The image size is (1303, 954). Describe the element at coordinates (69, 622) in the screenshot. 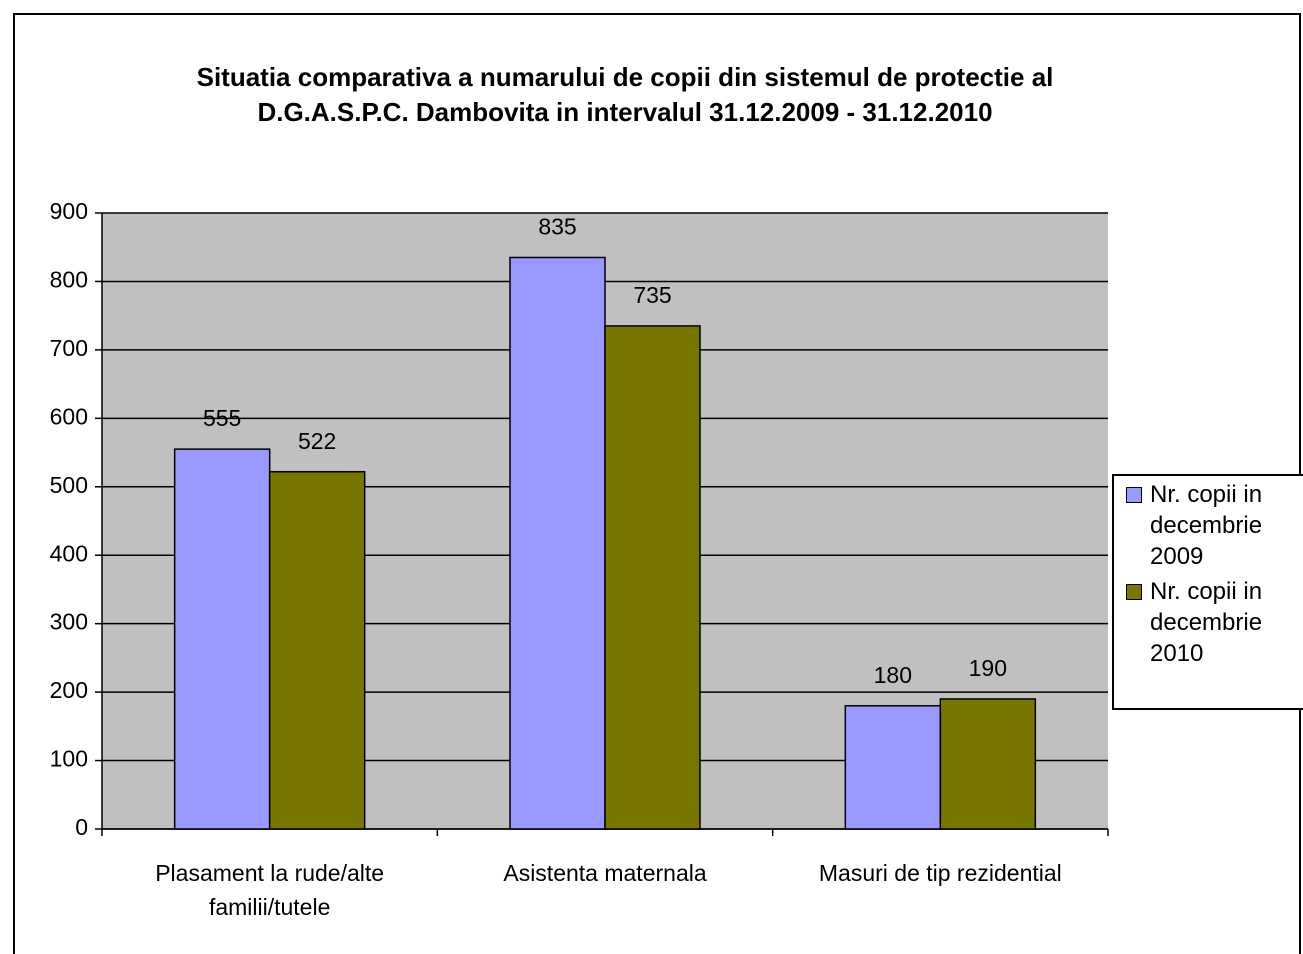

I see `y-tick-label: 300` at that location.